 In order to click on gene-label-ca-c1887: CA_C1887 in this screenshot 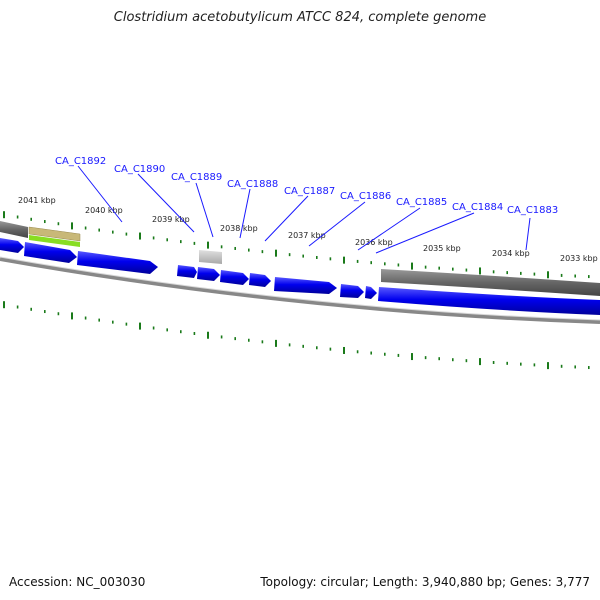, I will do `click(309, 191)`.